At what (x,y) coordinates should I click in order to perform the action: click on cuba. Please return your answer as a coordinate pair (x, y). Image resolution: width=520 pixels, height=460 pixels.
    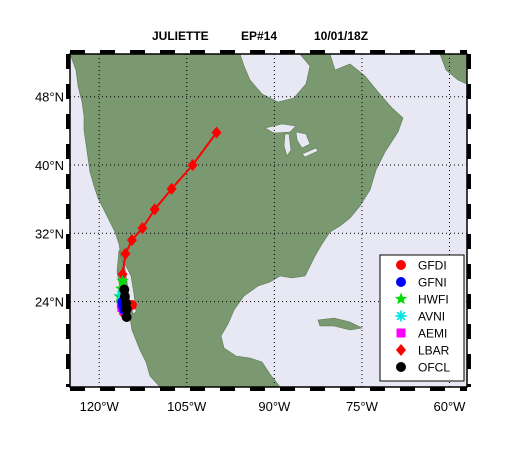
    Looking at the image, I should click on (340, 324).